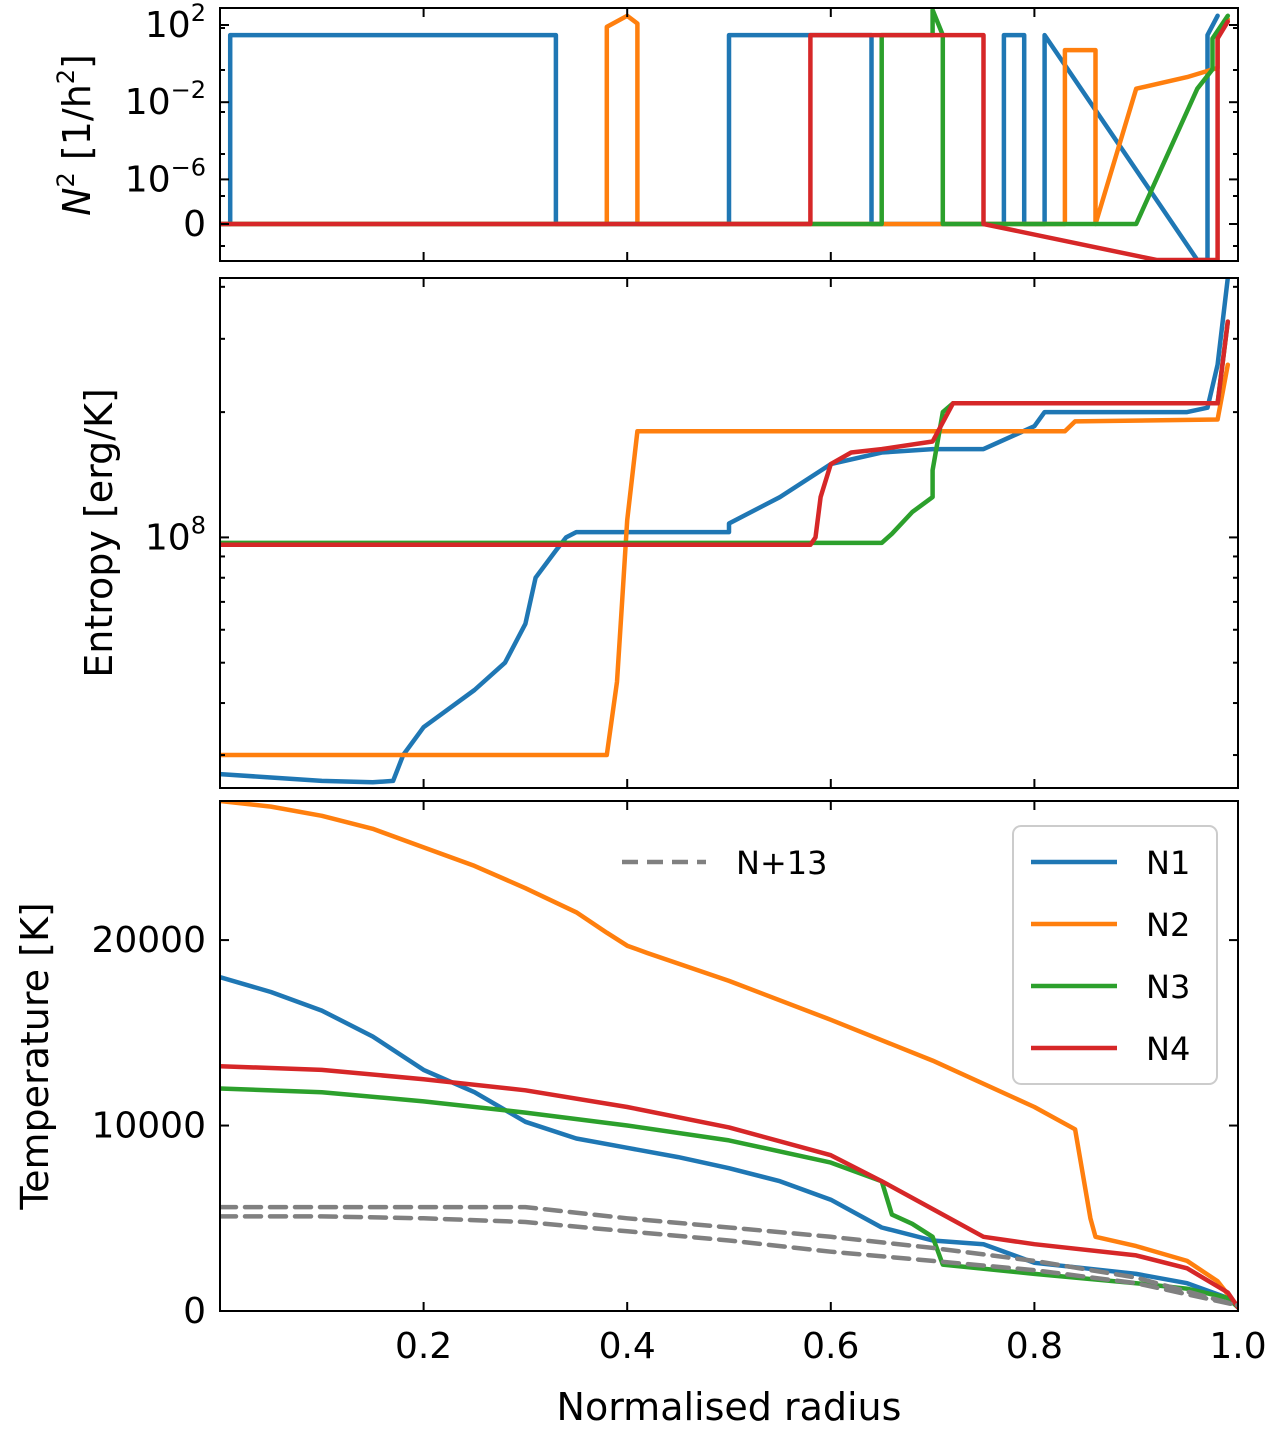 The height and width of the screenshot is (1439, 1280). What do you see at coordinates (99, 533) in the screenshot?
I see `entropy-y-axis-label: Entropy [erg/K]` at bounding box center [99, 533].